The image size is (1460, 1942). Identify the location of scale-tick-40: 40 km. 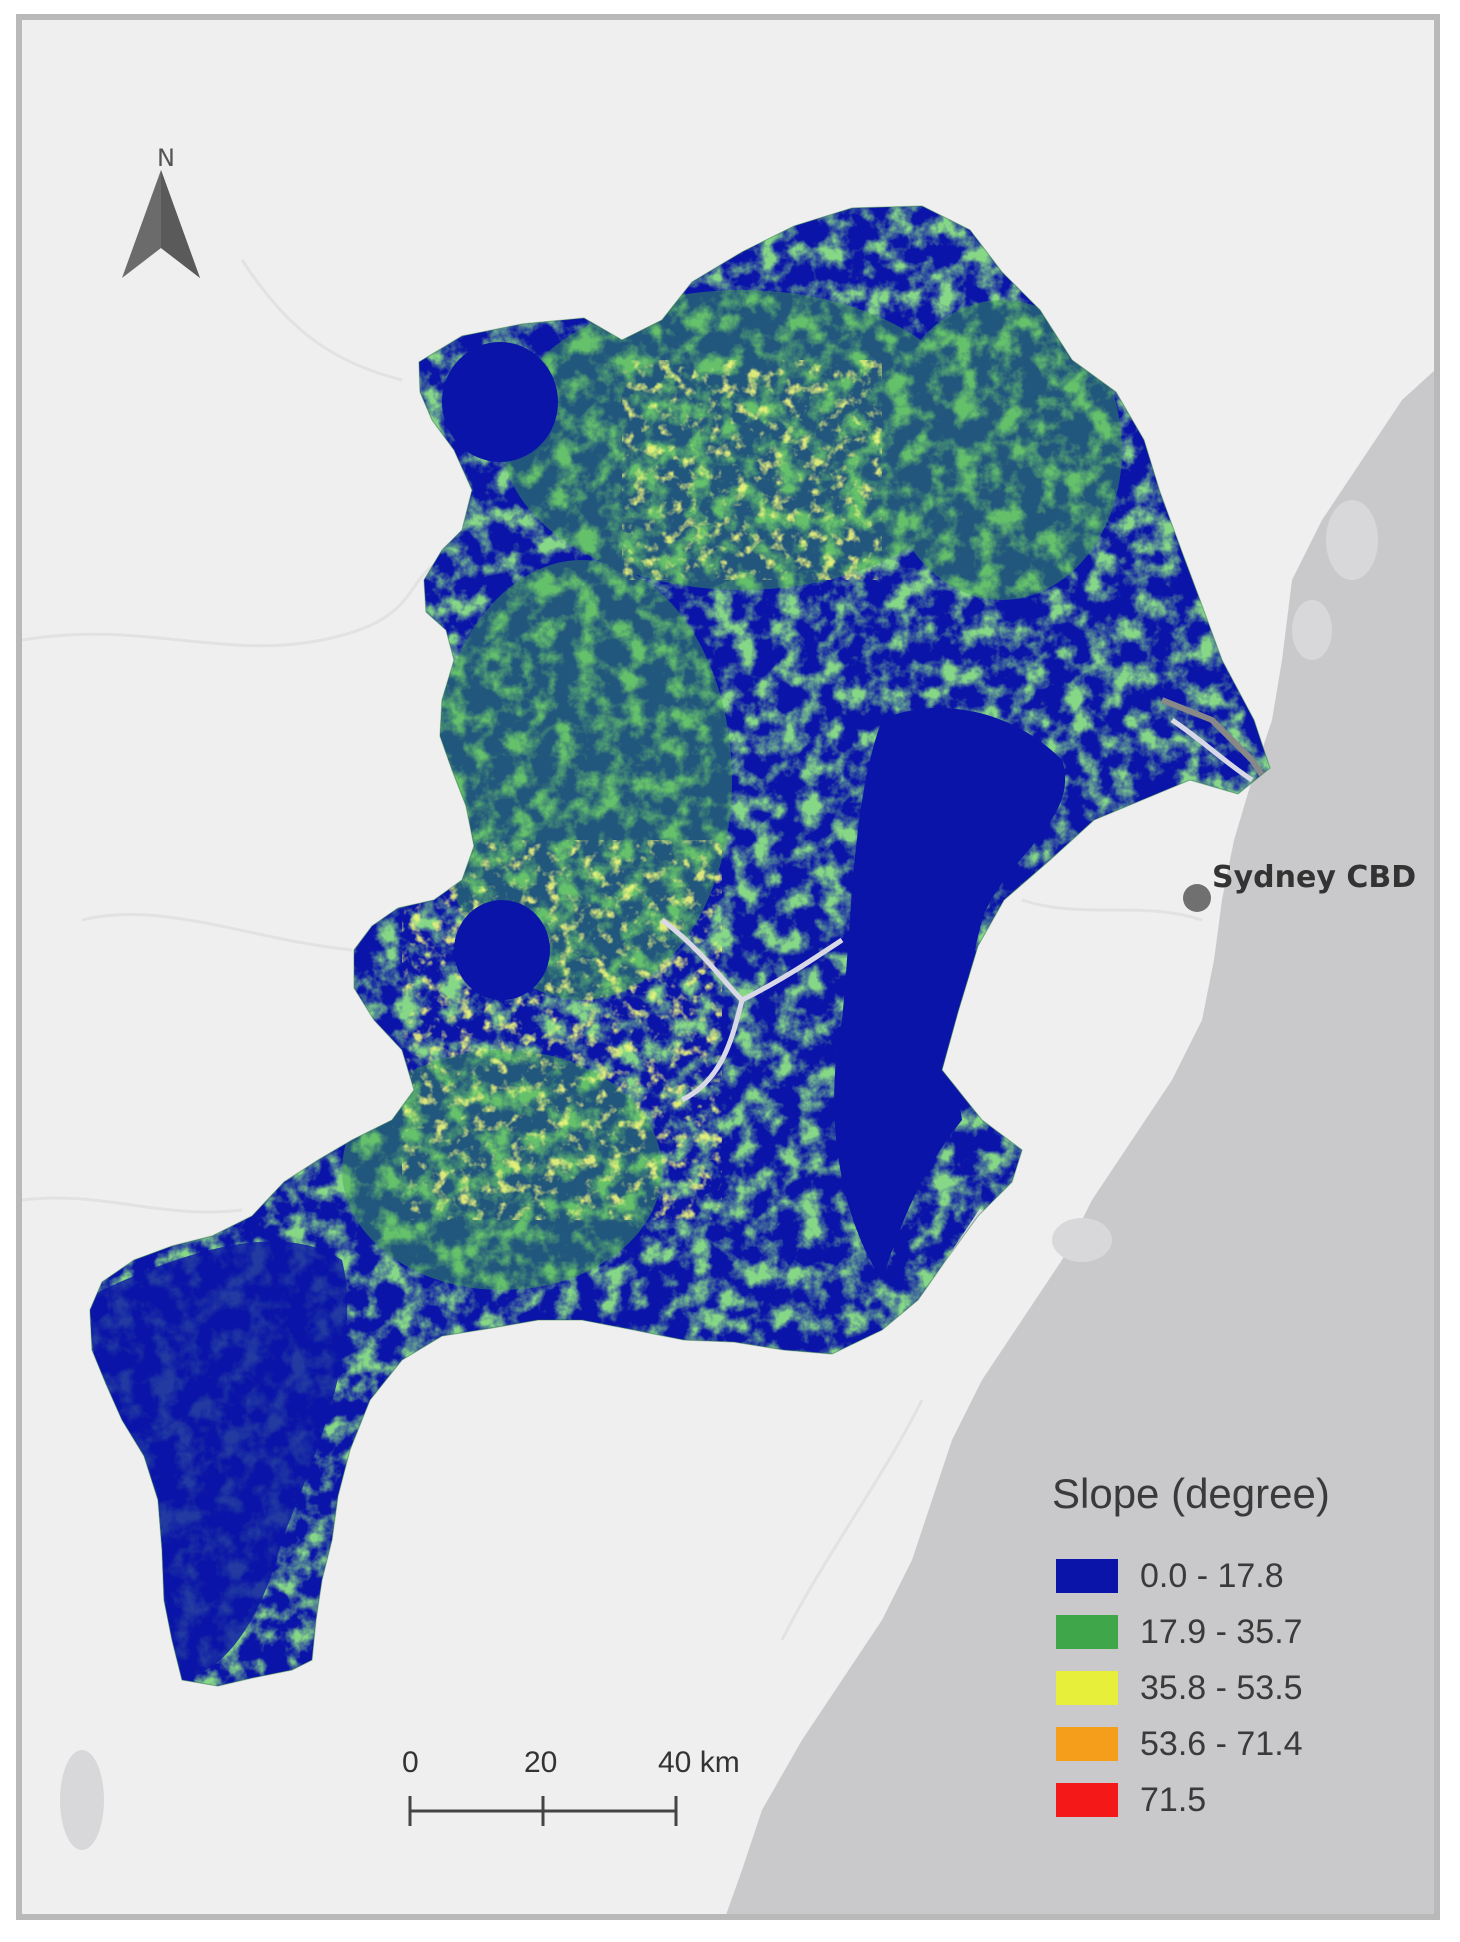
(699, 1762).